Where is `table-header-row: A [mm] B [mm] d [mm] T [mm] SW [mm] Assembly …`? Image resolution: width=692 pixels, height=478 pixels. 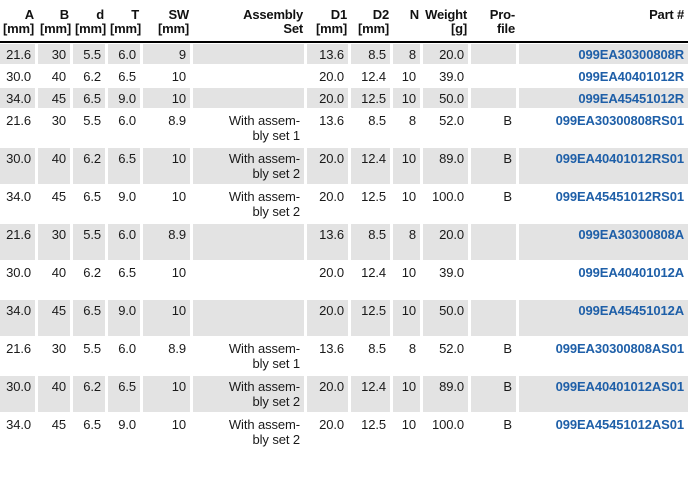
table-header-row: A [mm] B [mm] d [mm] T [mm] SW [mm] Assembly … is located at coordinates (344, 23).